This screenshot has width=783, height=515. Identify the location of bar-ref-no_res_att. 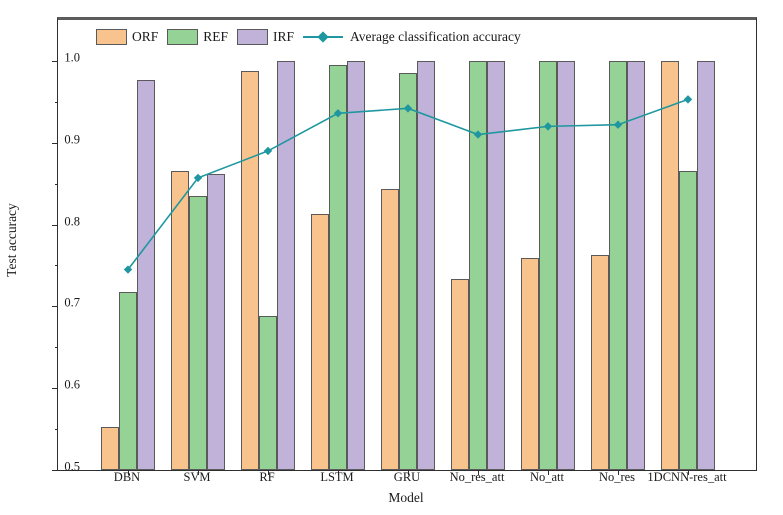
(478, 265).